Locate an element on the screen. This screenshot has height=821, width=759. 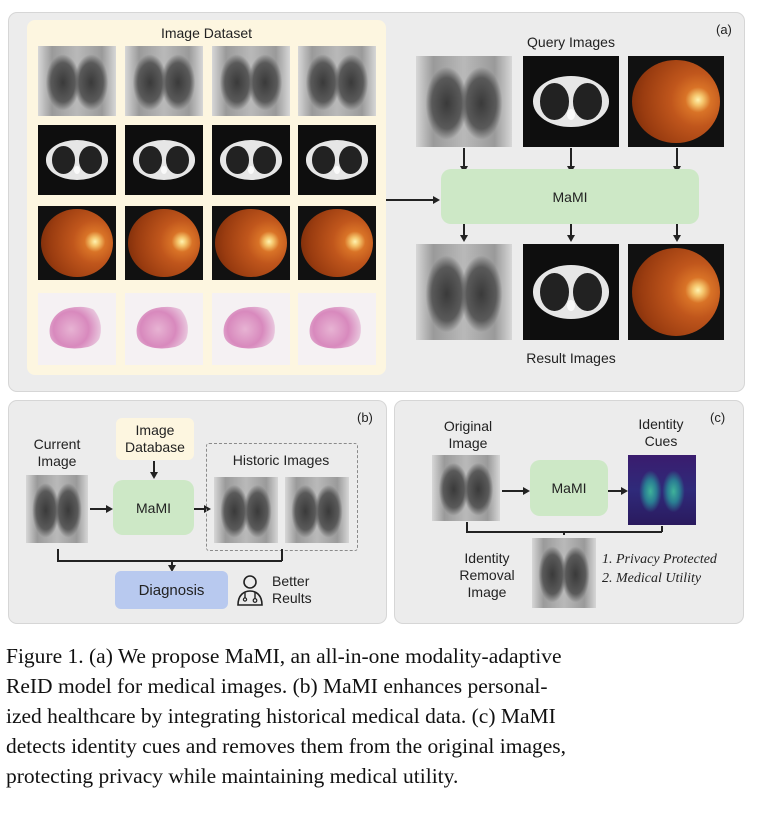
current-image-xray is located at coordinates (57, 509).